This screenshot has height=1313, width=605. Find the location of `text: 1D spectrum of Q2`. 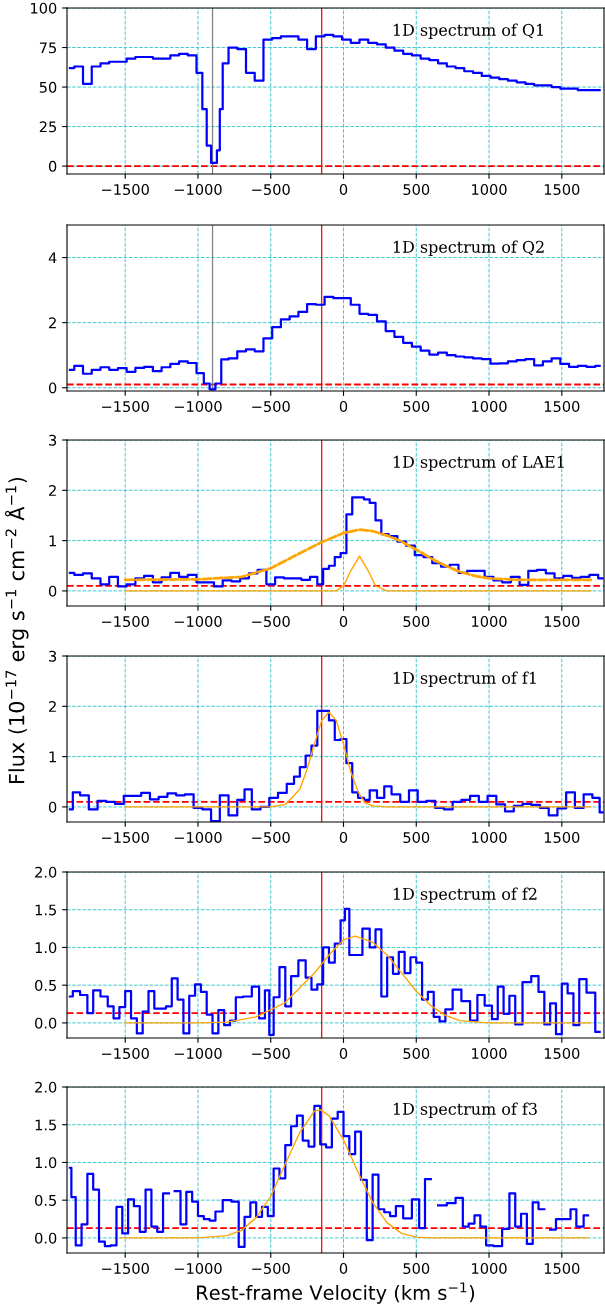

text: 1D spectrum of Q2 is located at coordinates (468, 248).